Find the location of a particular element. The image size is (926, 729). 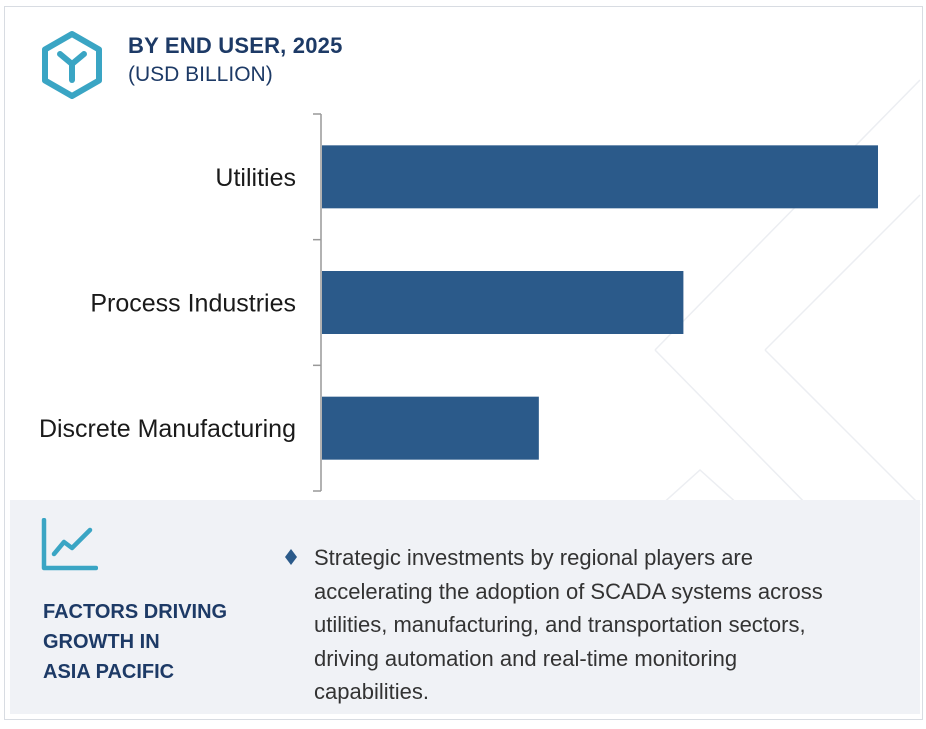

factors-title-line: ASIA PACIFIC is located at coordinates (109, 672).